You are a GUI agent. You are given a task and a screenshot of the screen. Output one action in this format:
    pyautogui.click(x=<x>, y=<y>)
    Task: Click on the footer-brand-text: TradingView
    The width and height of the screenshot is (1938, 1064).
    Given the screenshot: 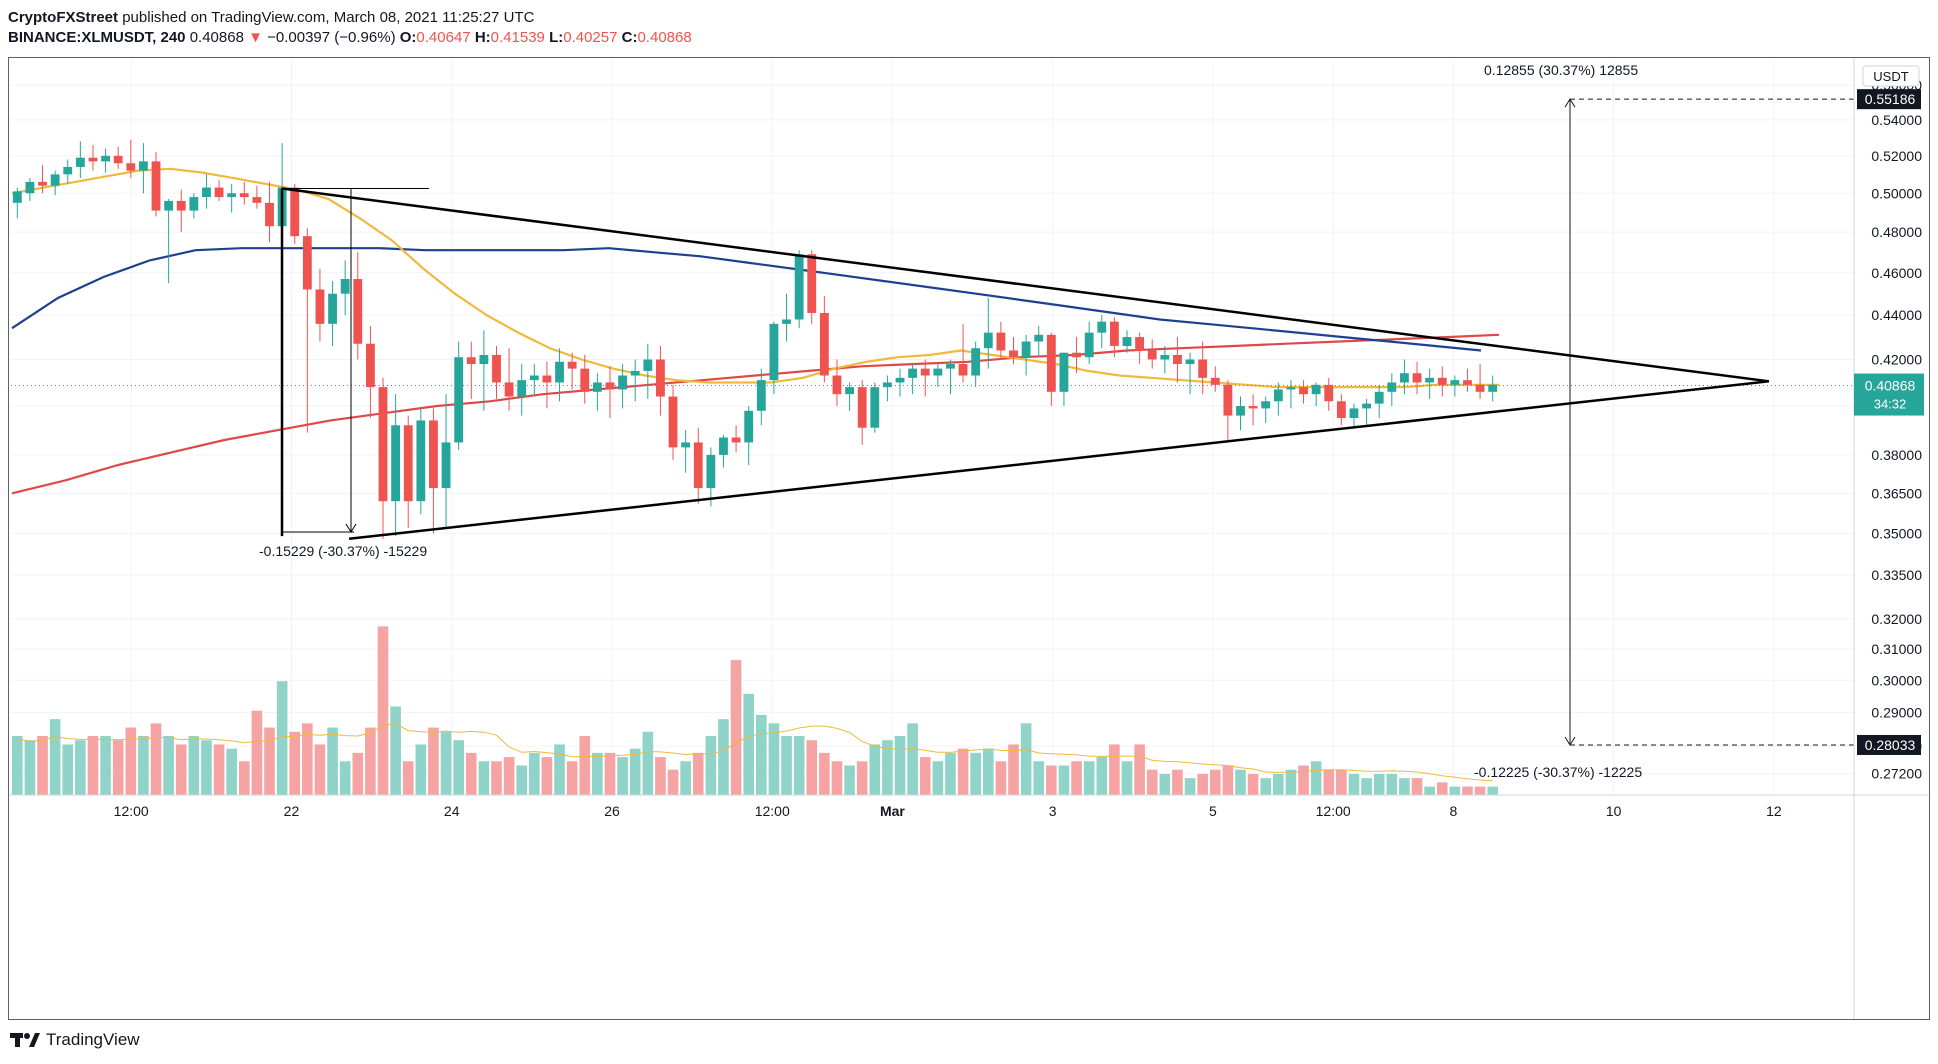 What is the action you would take?
    pyautogui.click(x=93, y=1039)
    